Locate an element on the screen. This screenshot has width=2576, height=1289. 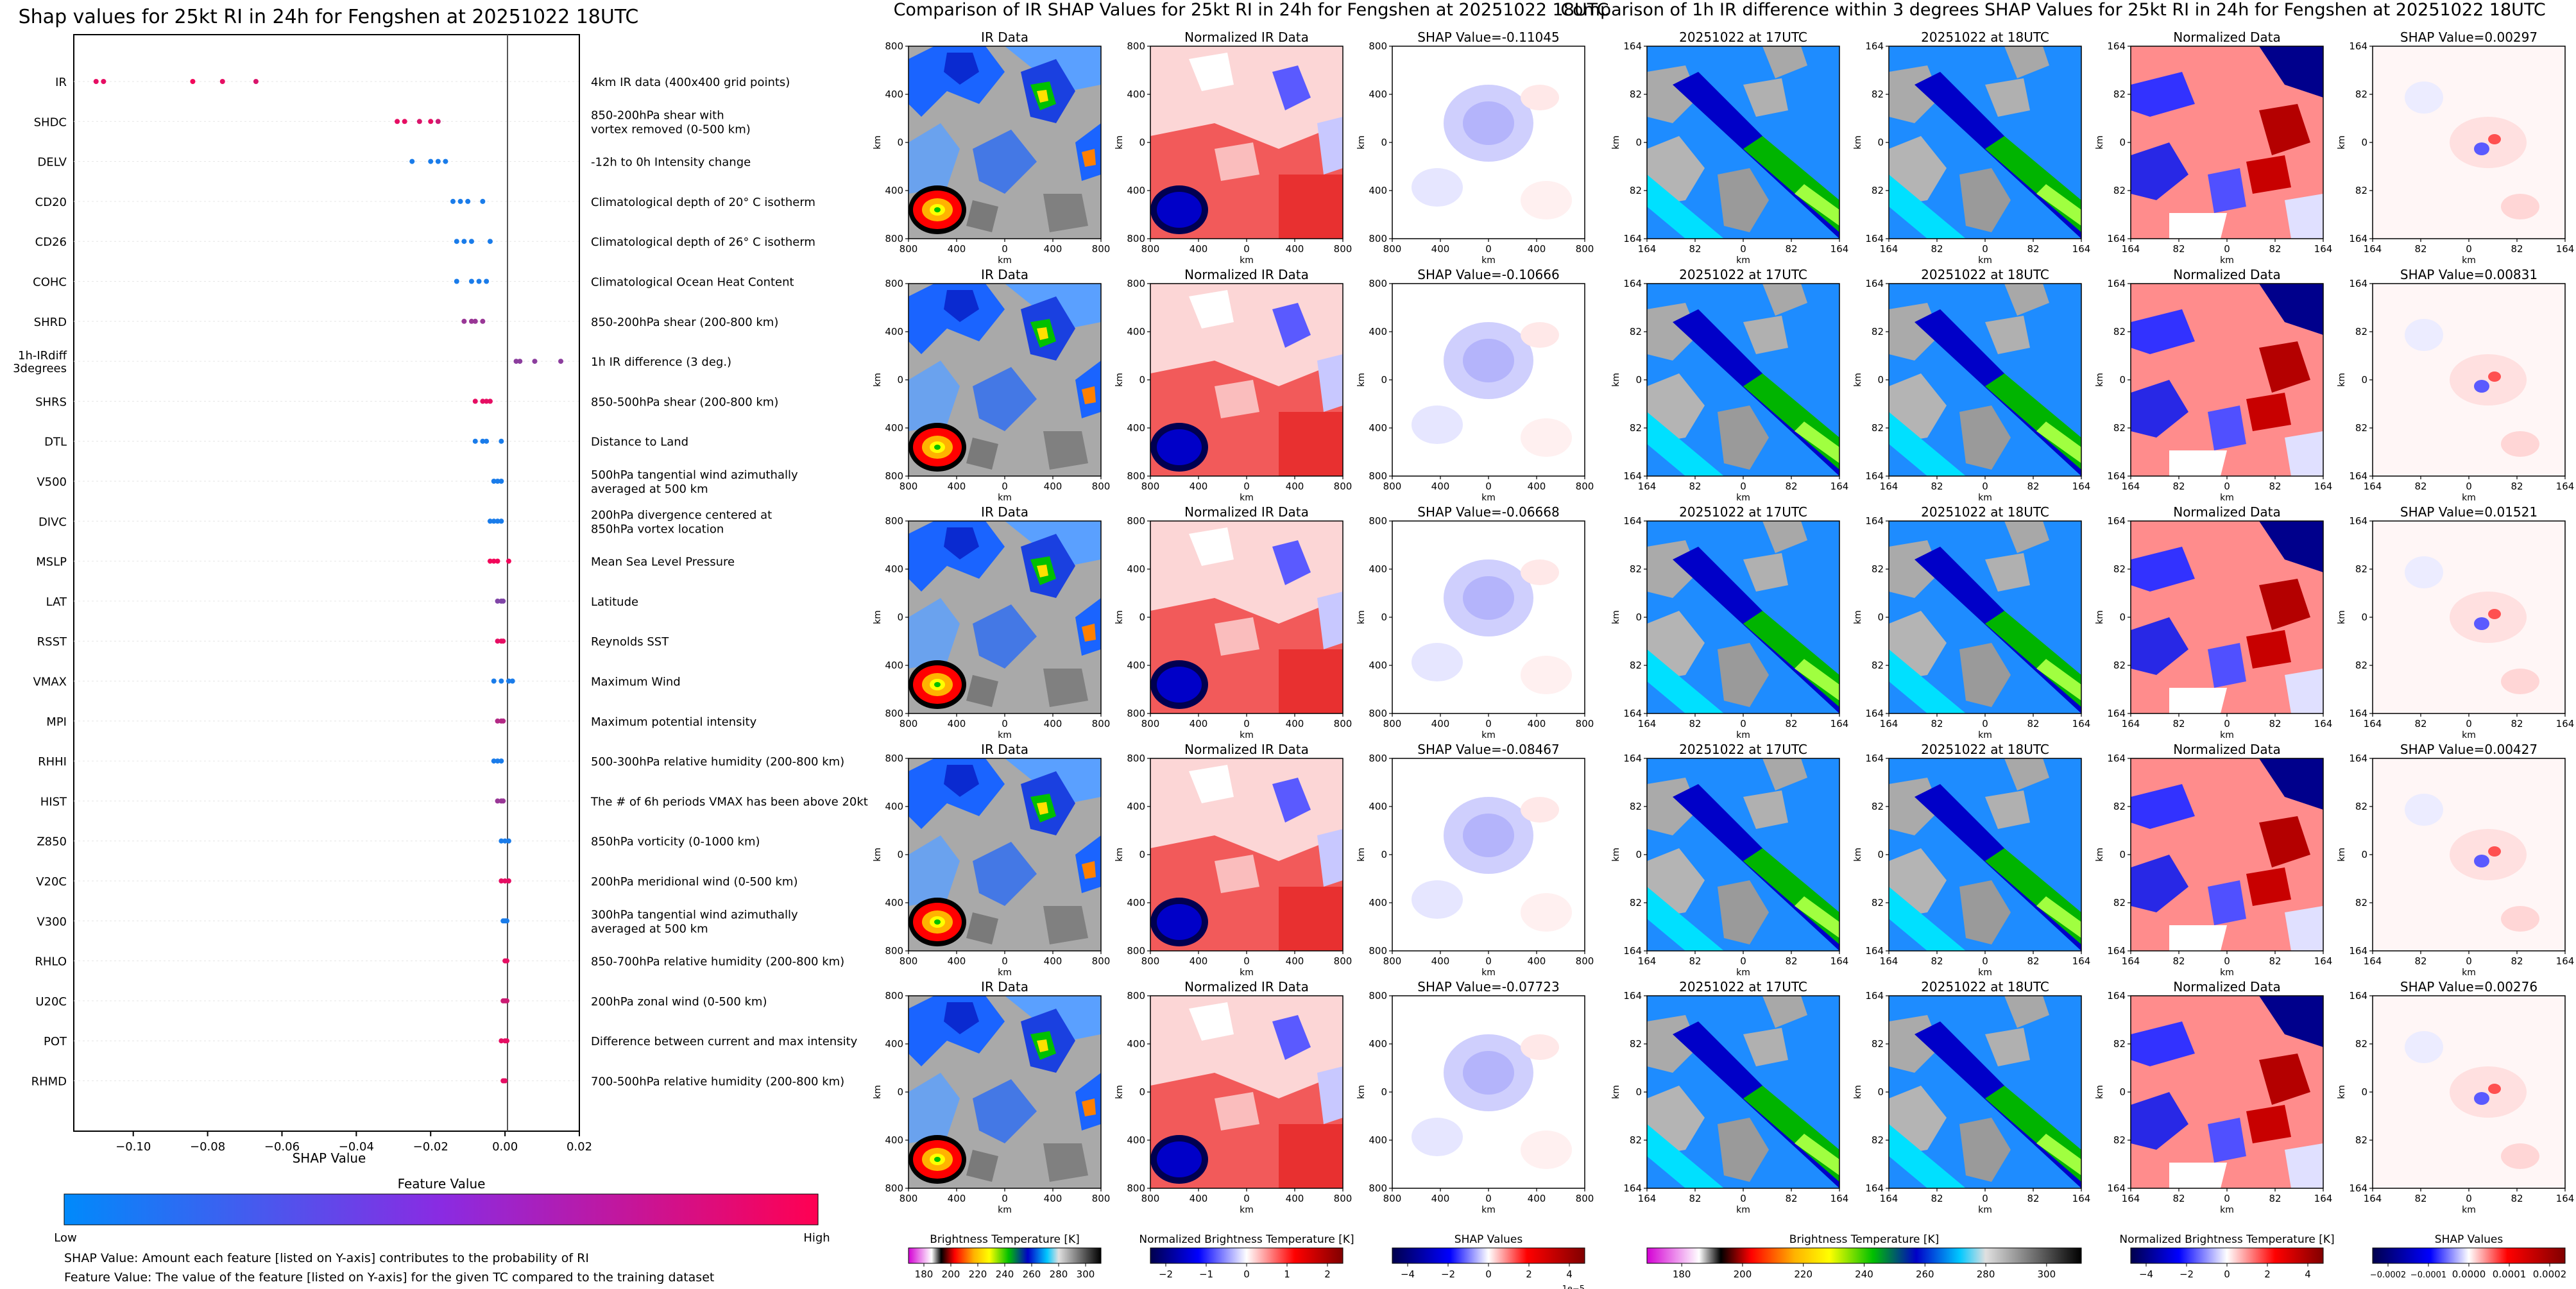
feature-name-label: CD26 is located at coordinates (51, 242).